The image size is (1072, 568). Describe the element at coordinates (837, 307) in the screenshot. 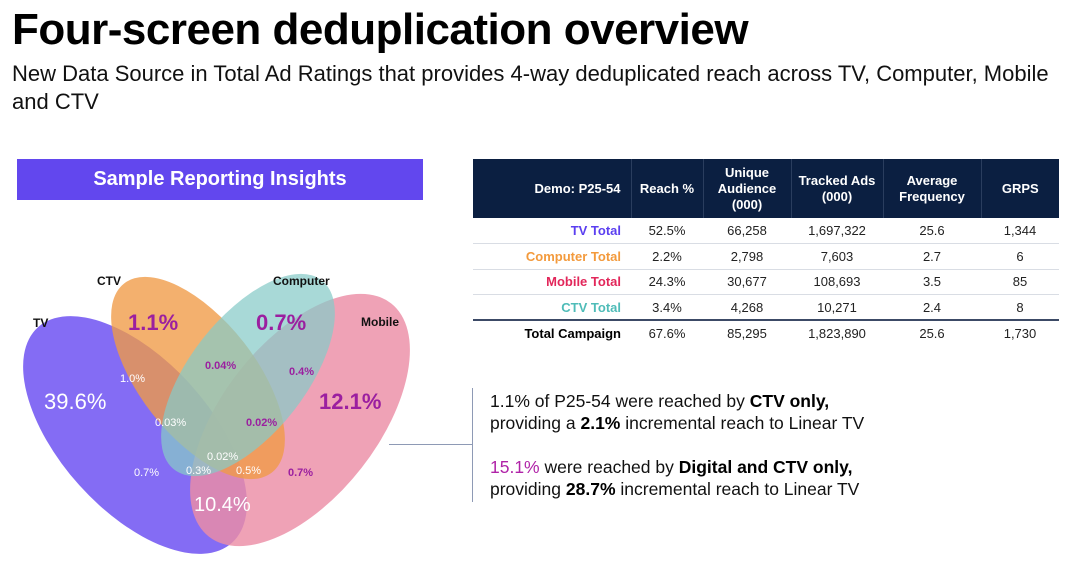

I see `table-cell: 10,271` at that location.